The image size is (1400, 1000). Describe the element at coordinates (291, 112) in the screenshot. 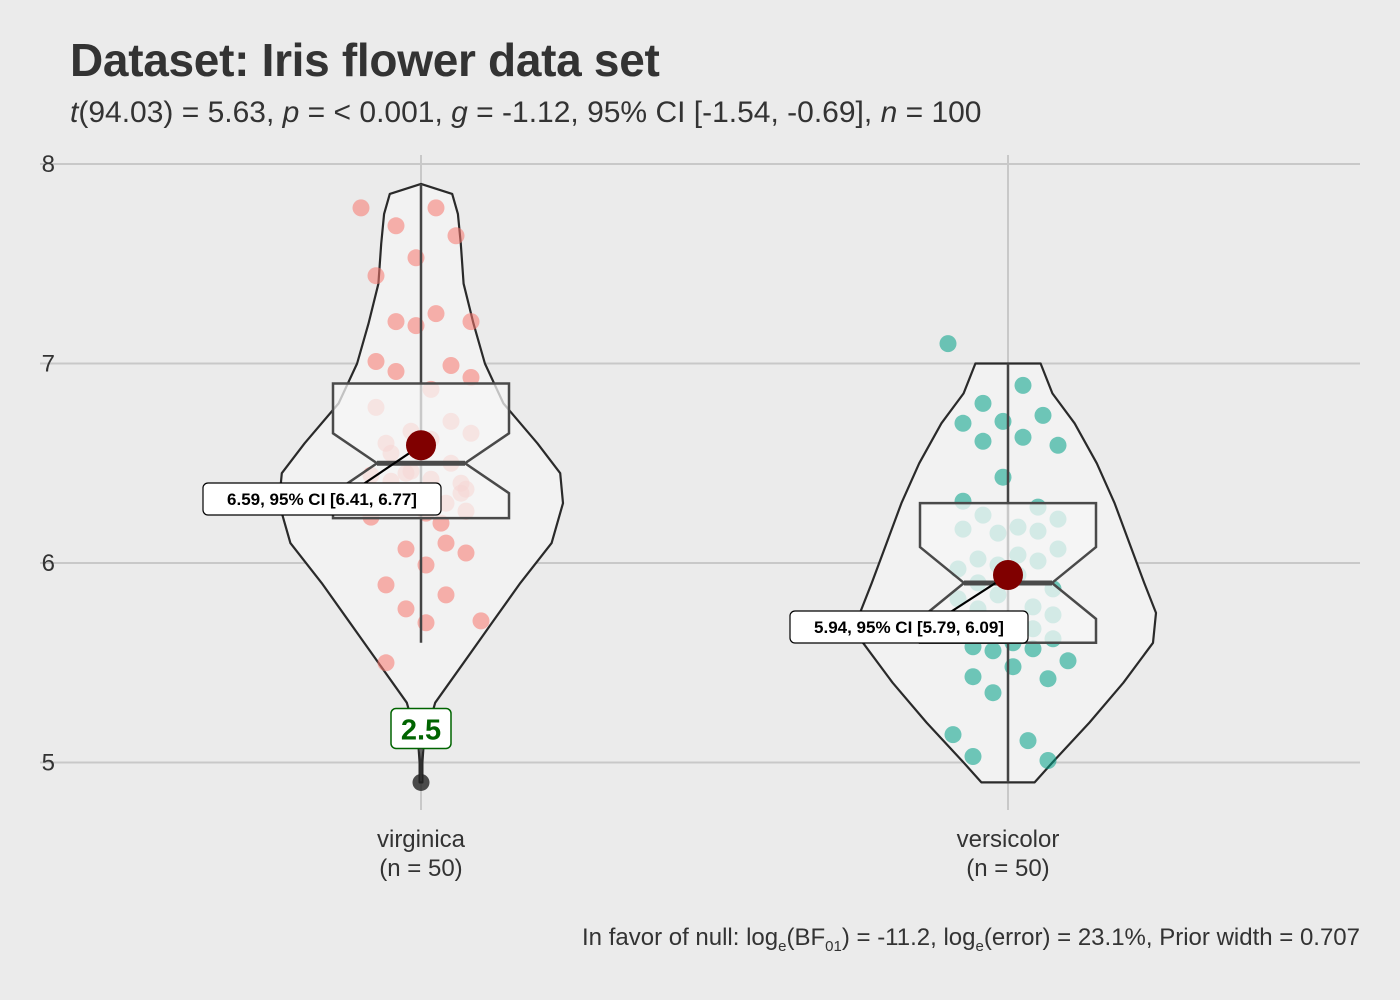

I see `p-symbol: p` at that location.